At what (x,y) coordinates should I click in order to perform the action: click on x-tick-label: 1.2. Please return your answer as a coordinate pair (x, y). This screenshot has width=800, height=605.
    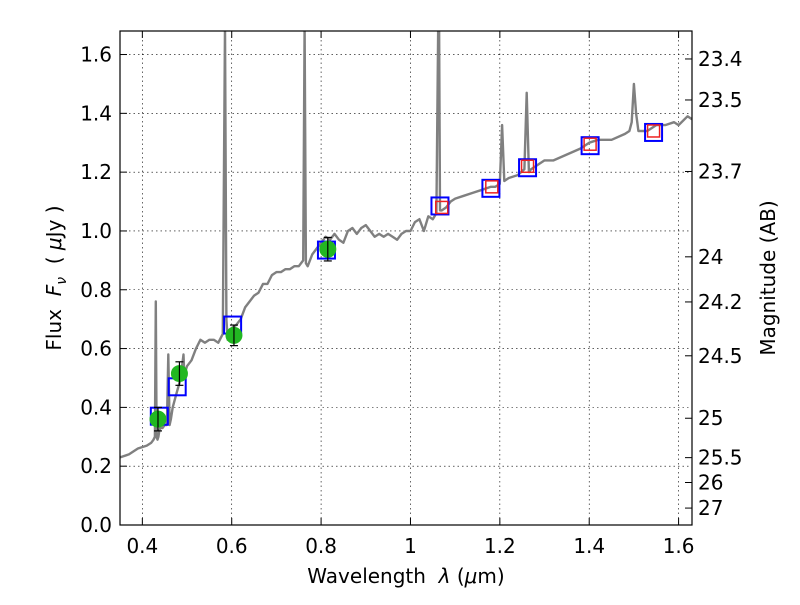
    Looking at the image, I should click on (500, 546).